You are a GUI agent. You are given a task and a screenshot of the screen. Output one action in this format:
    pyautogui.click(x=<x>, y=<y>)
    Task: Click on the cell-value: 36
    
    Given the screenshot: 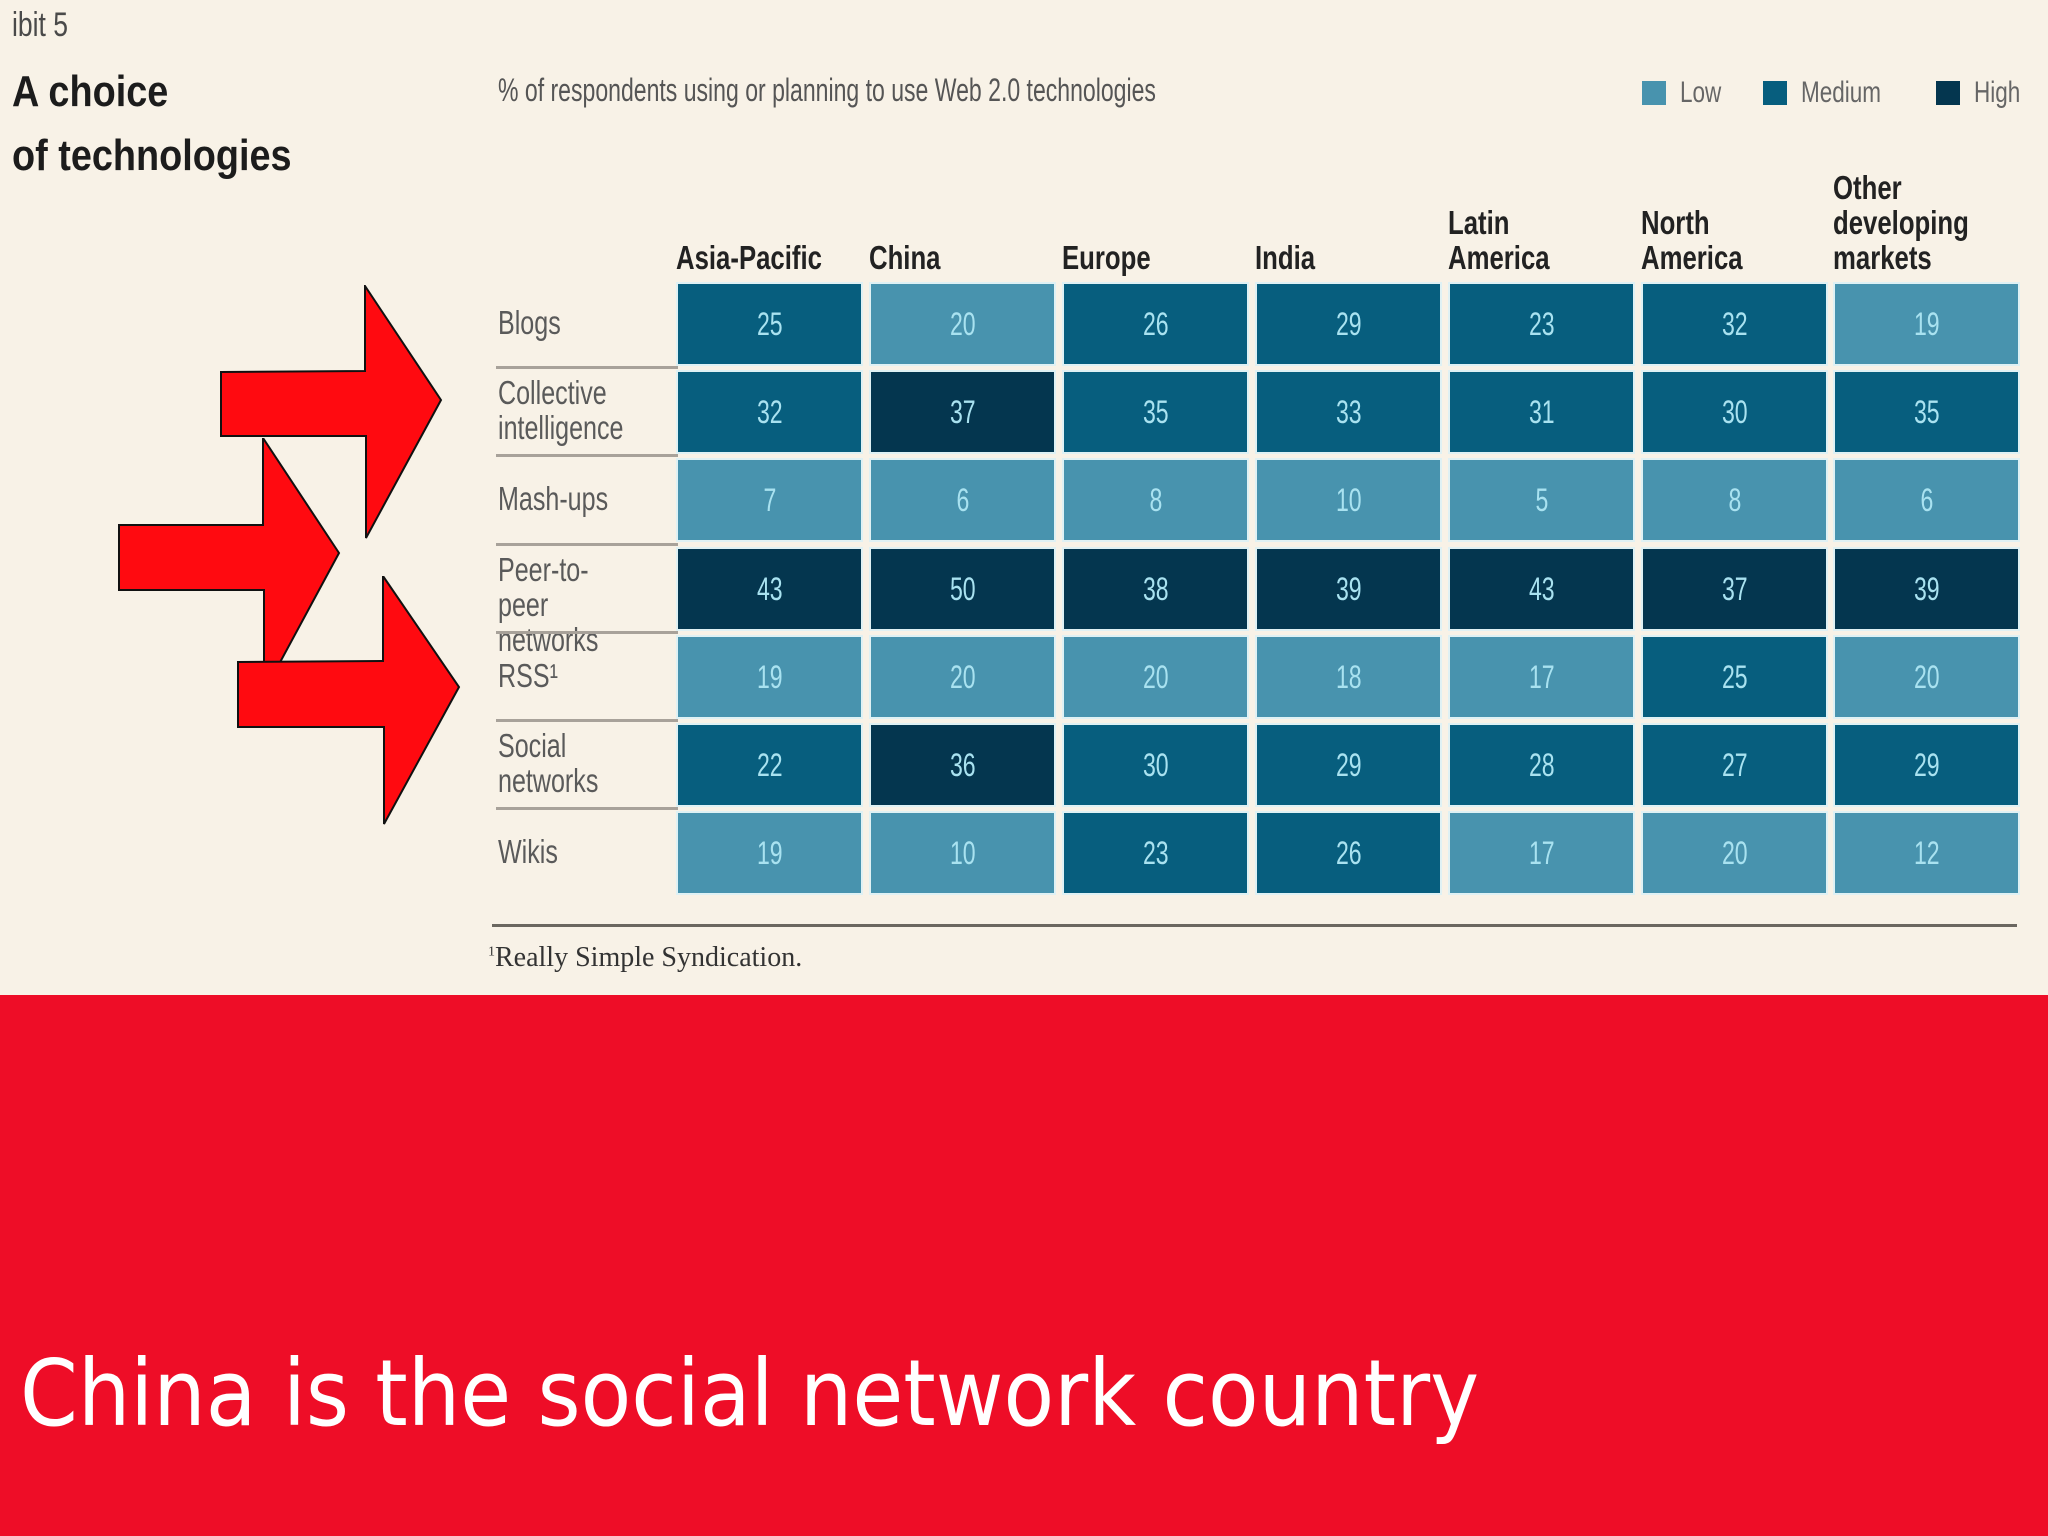 What is the action you would take?
    pyautogui.click(x=962, y=764)
    